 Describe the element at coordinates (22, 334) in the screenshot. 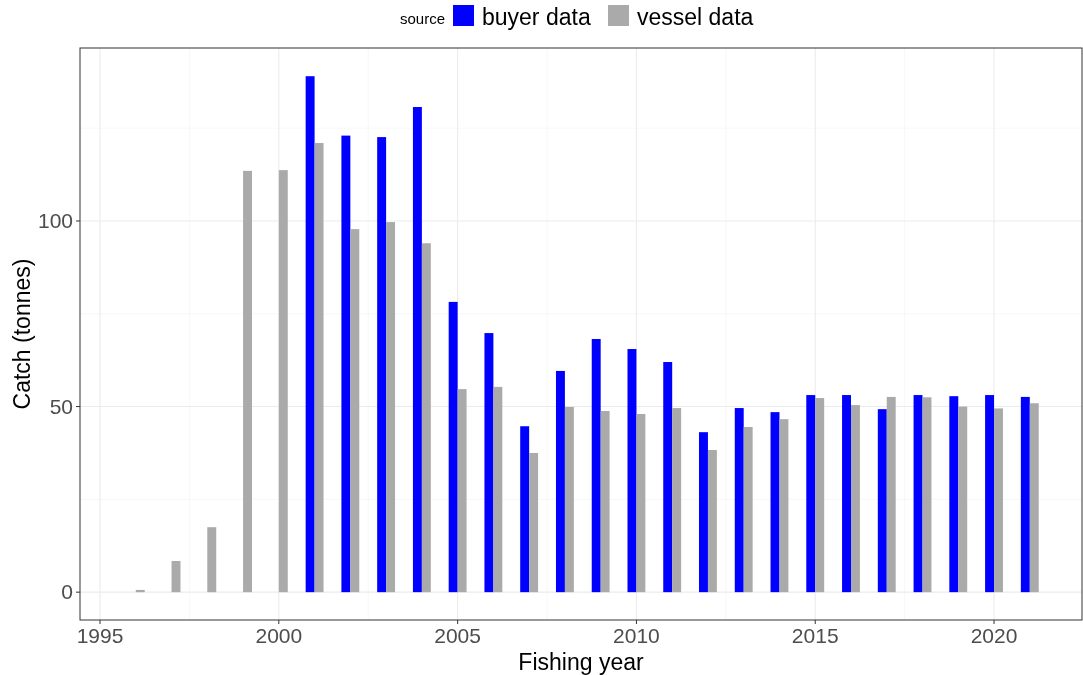

I see `y-axis-title: Catch (tonnes)` at that location.